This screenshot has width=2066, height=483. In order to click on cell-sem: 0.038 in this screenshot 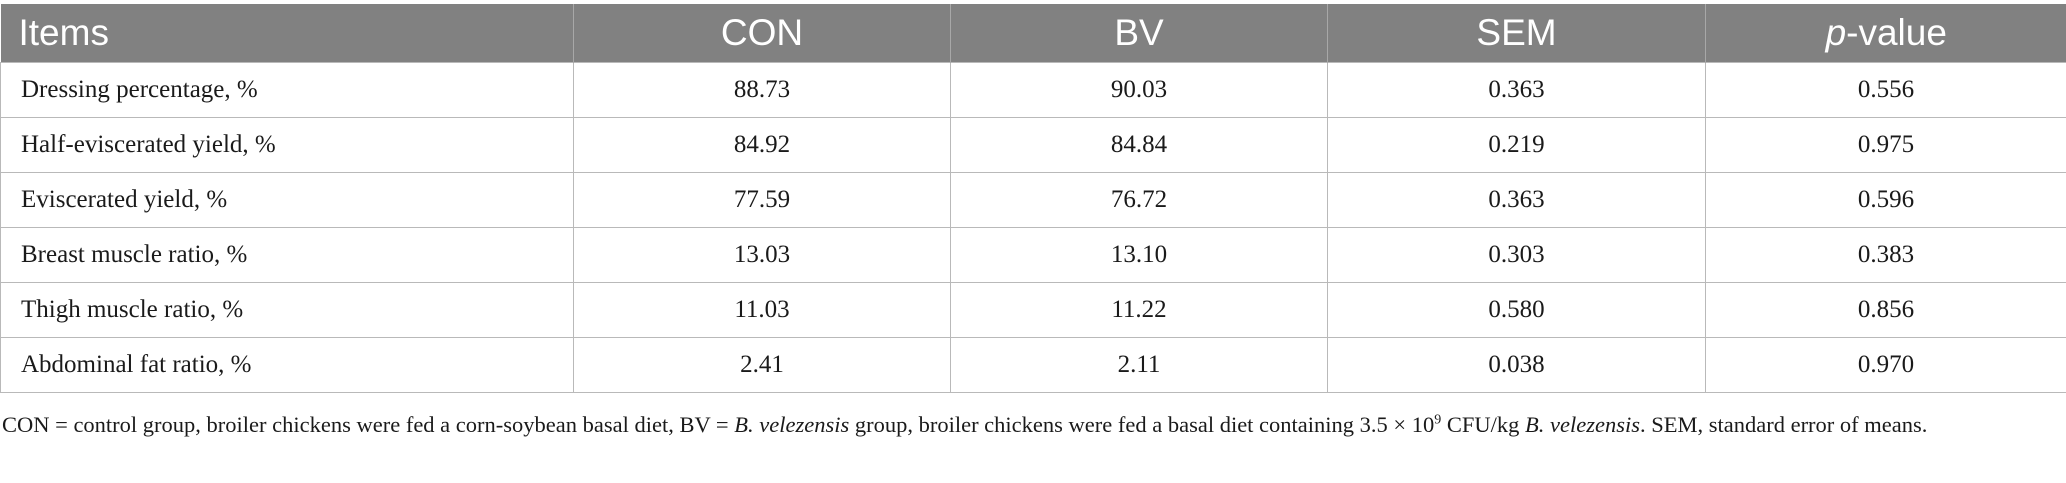, I will do `click(1516, 365)`.